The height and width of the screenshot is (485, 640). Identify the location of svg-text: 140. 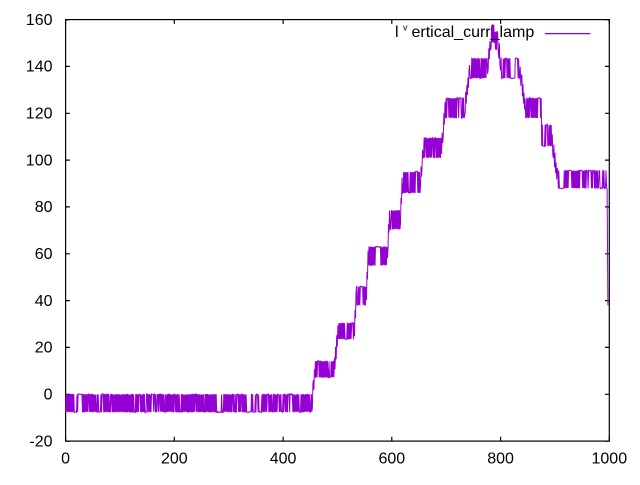
(39, 67).